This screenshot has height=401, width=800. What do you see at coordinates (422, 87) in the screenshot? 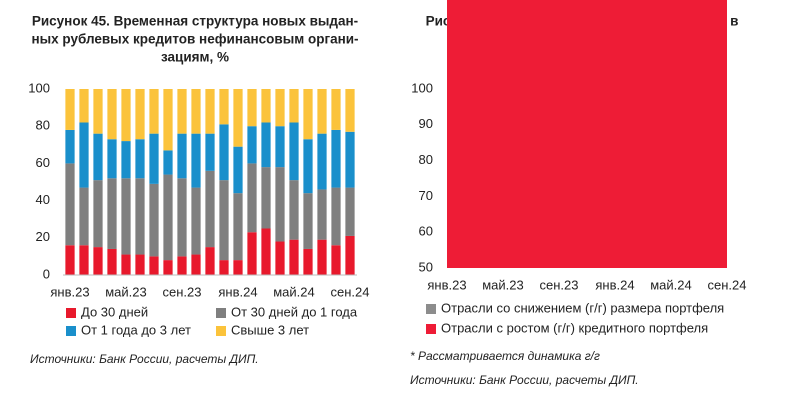
I see `y-tick-label: 100` at bounding box center [422, 87].